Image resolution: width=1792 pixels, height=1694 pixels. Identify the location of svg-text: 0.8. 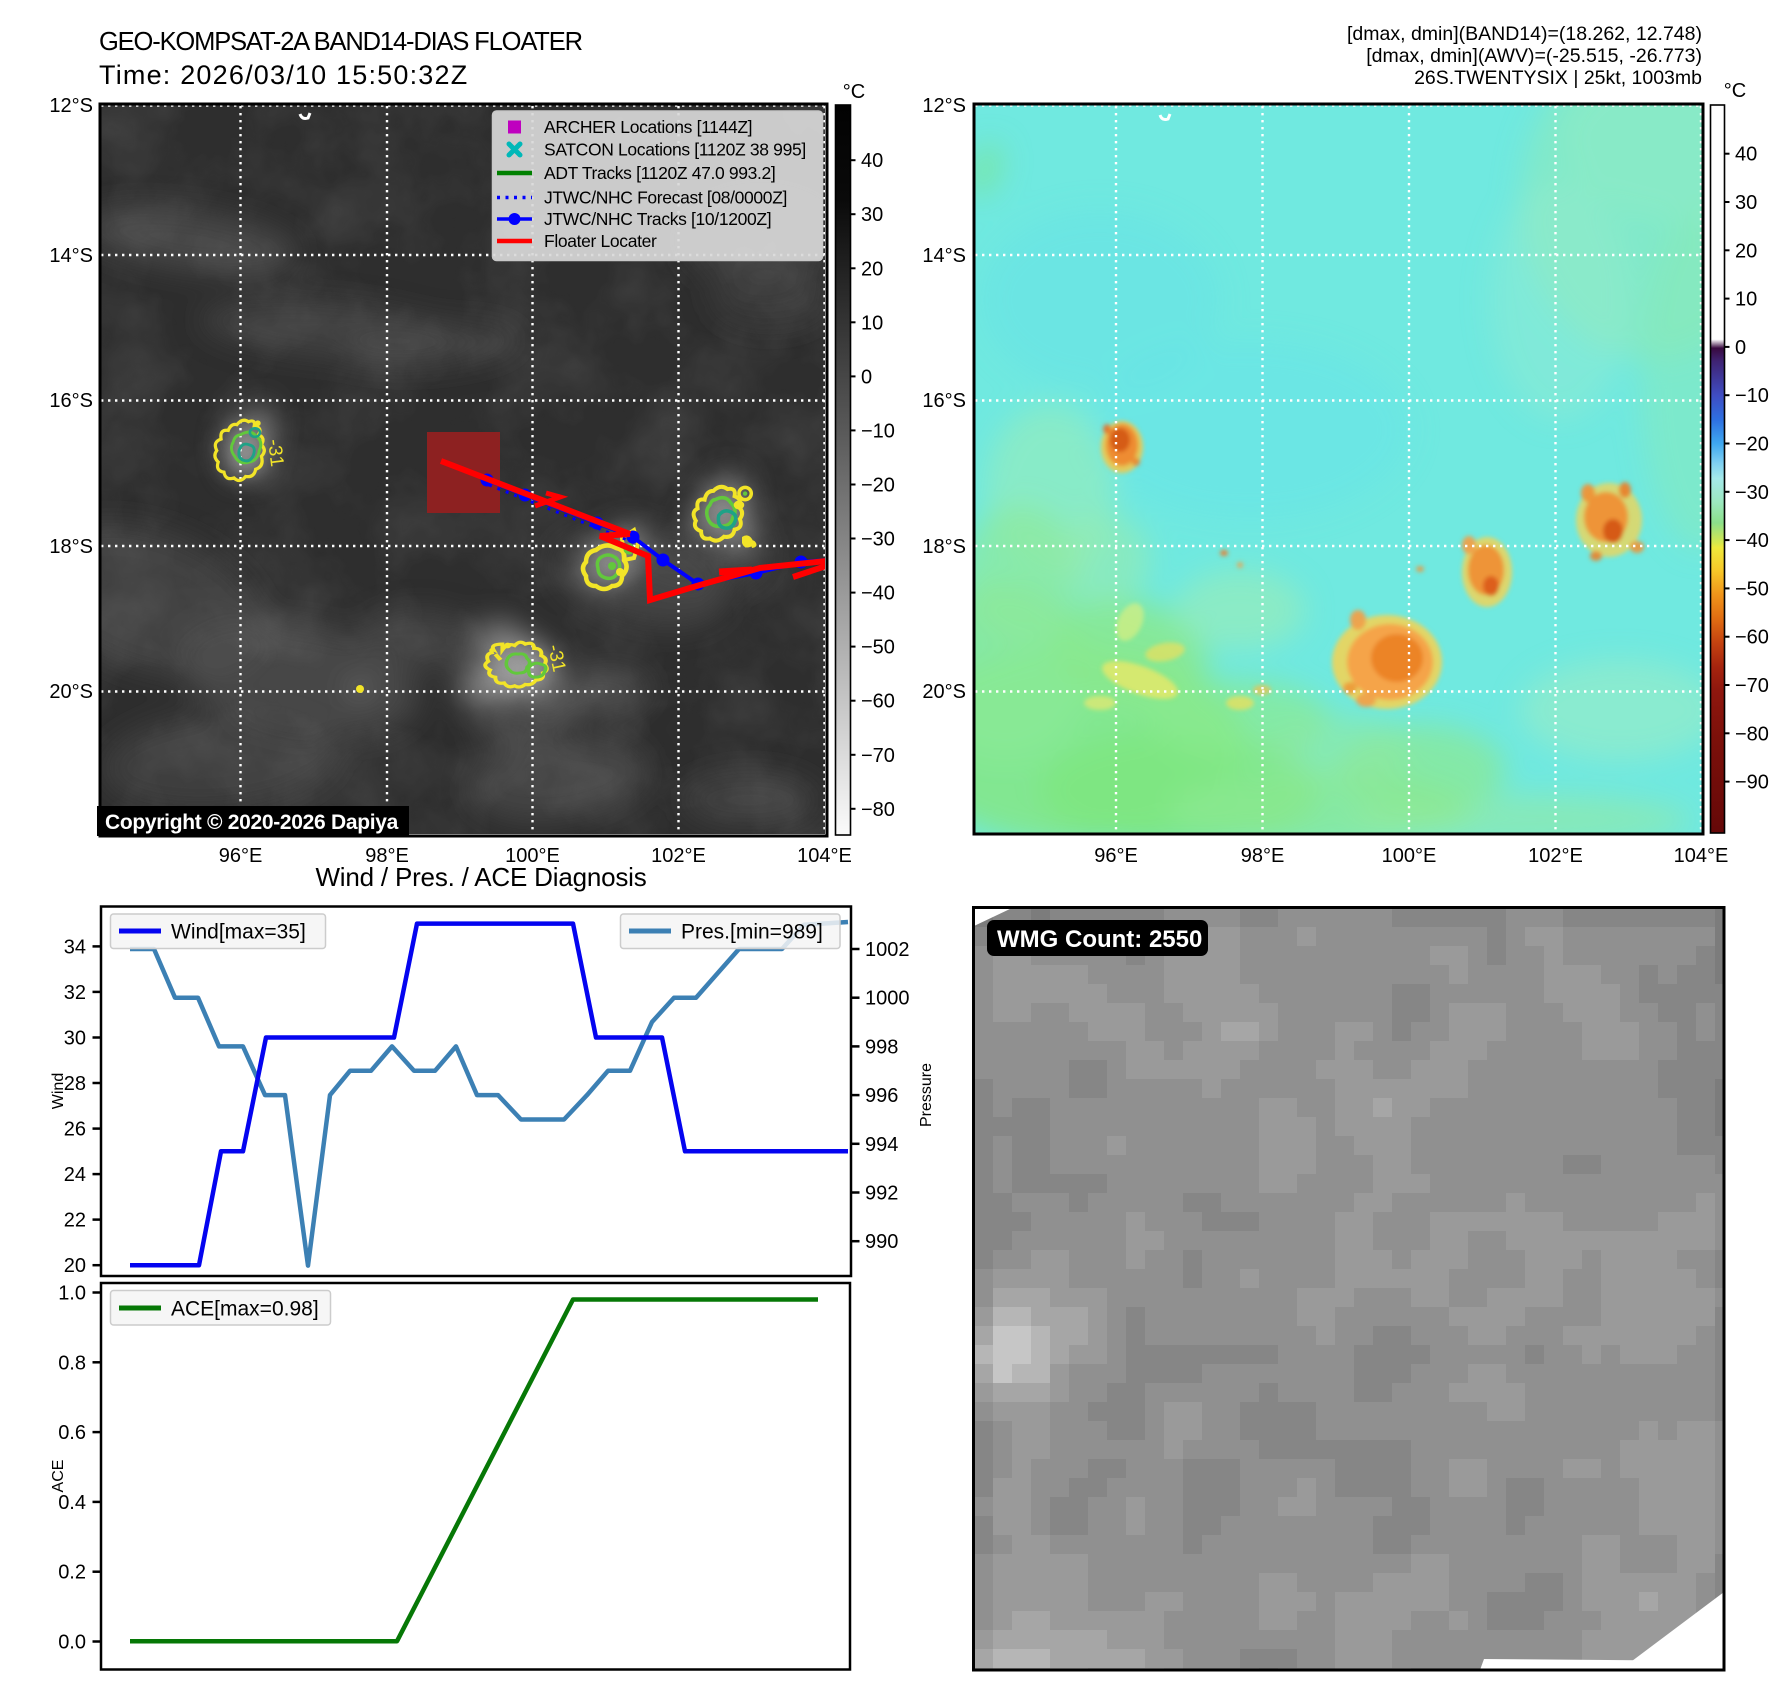
(72, 1363).